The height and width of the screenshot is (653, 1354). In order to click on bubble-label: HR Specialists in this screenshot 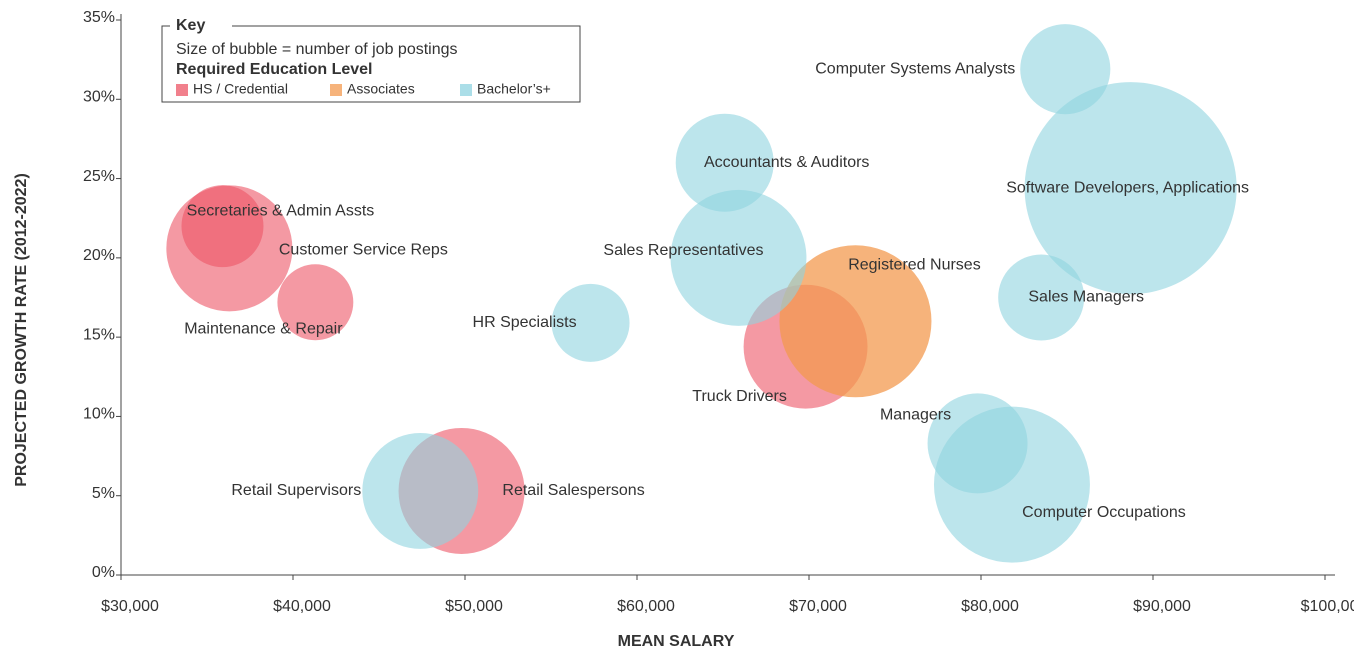, I will do `click(525, 322)`.